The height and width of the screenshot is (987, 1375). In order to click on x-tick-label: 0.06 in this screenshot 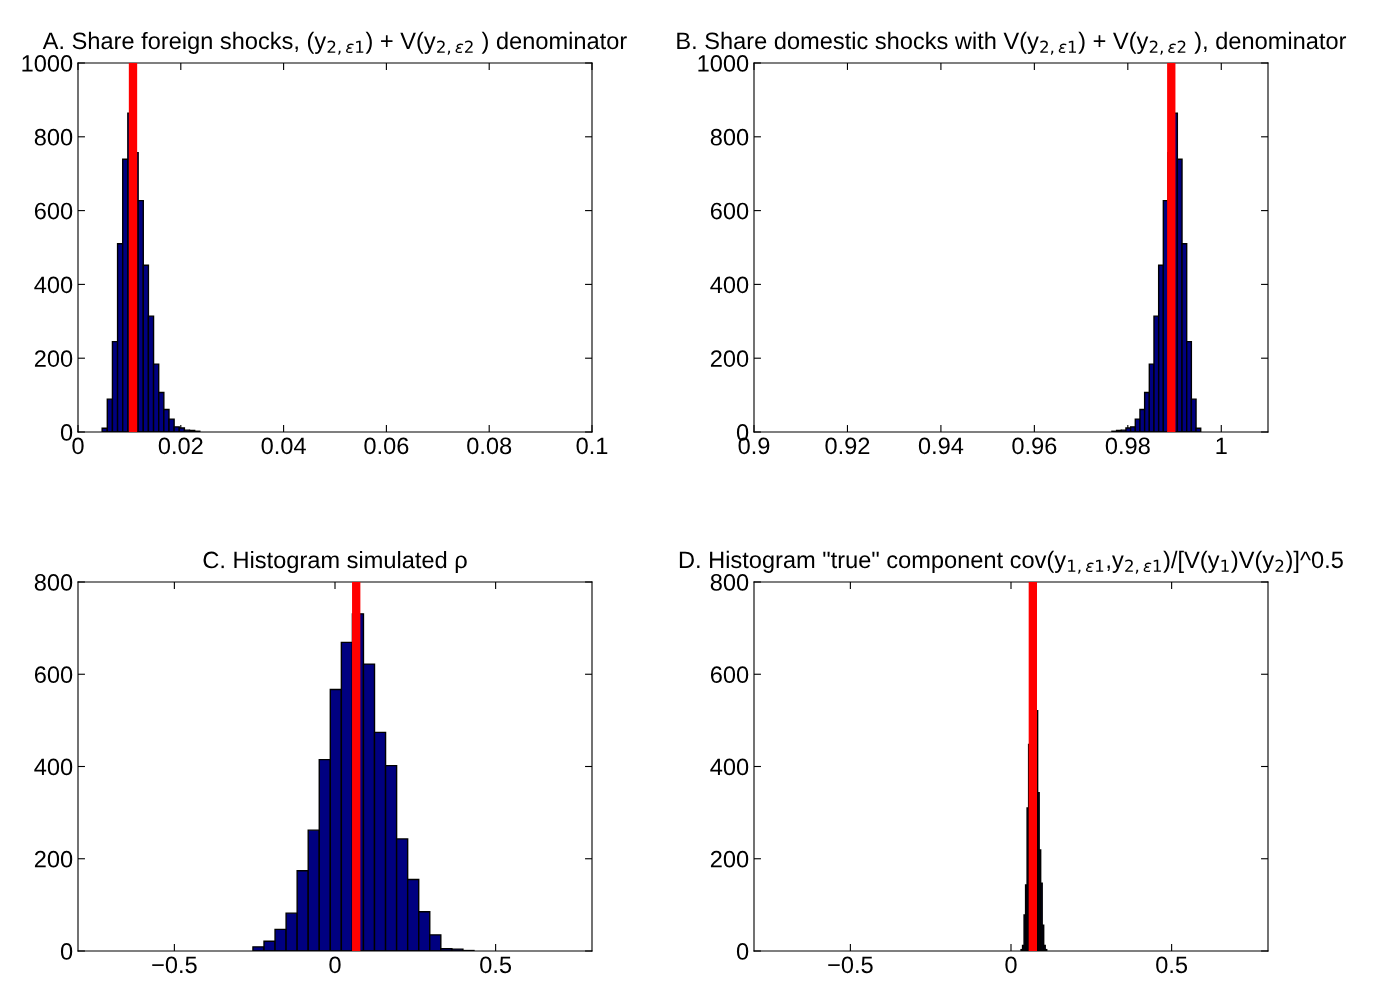, I will do `click(386, 446)`.